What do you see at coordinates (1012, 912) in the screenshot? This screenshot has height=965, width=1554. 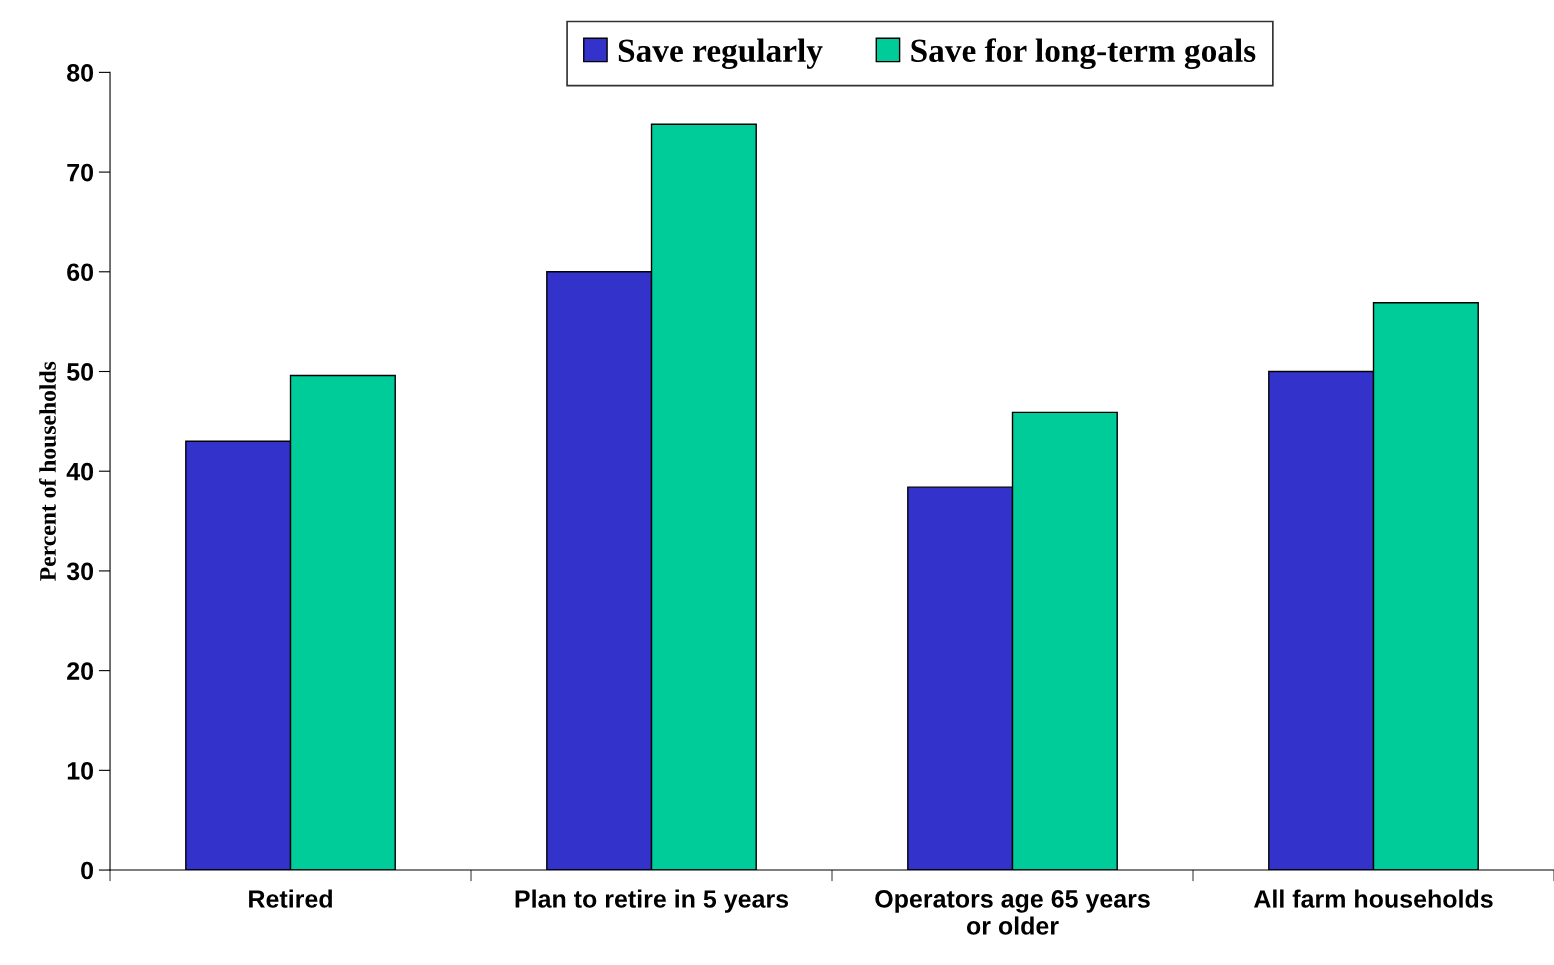 I see `x-tick-label: Operators age 65 years or older` at bounding box center [1012, 912].